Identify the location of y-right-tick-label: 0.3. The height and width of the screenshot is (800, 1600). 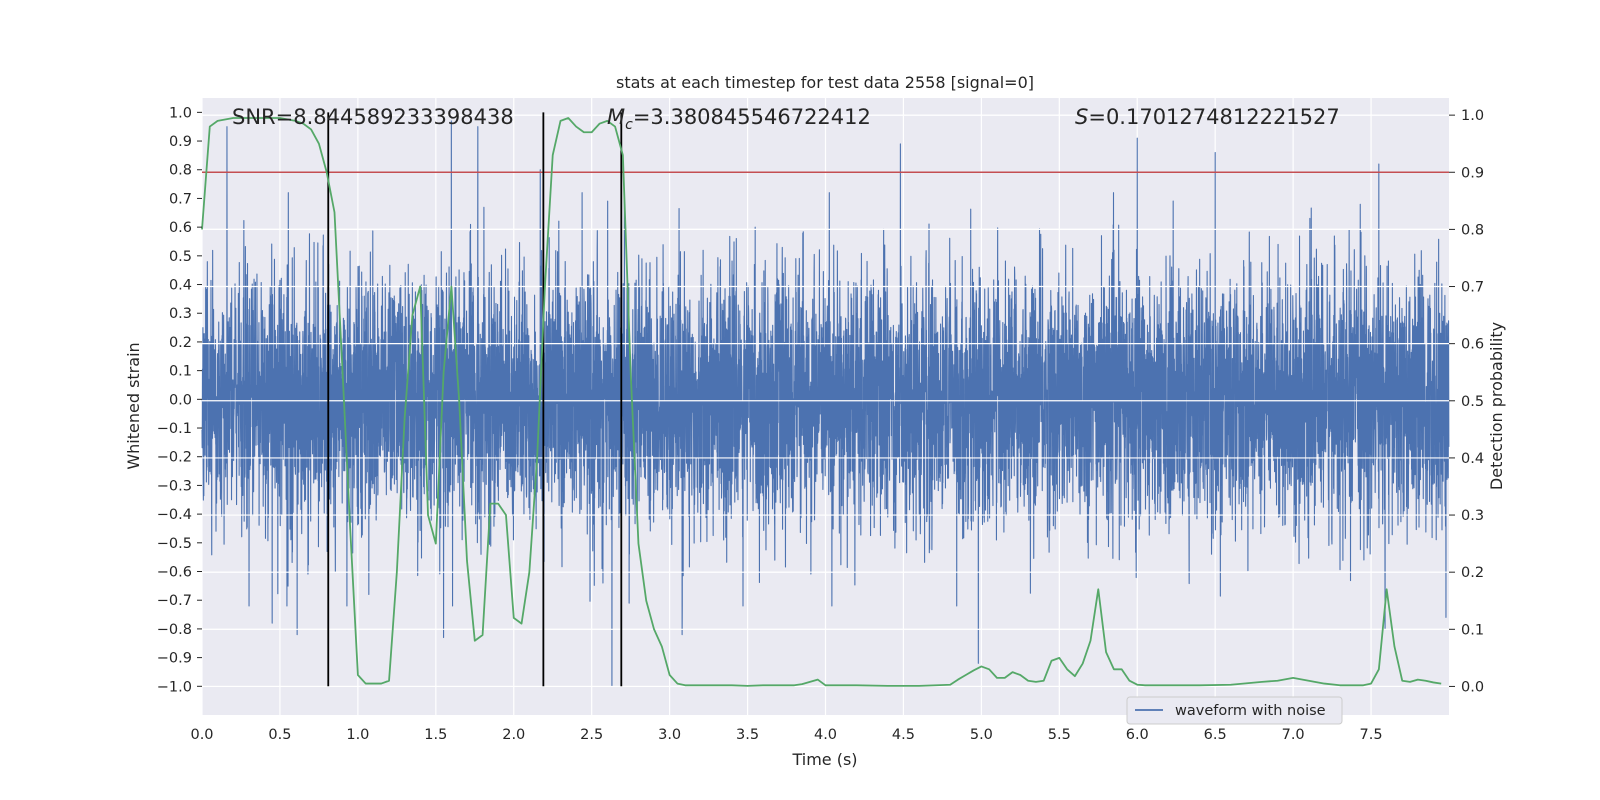
(1472, 516).